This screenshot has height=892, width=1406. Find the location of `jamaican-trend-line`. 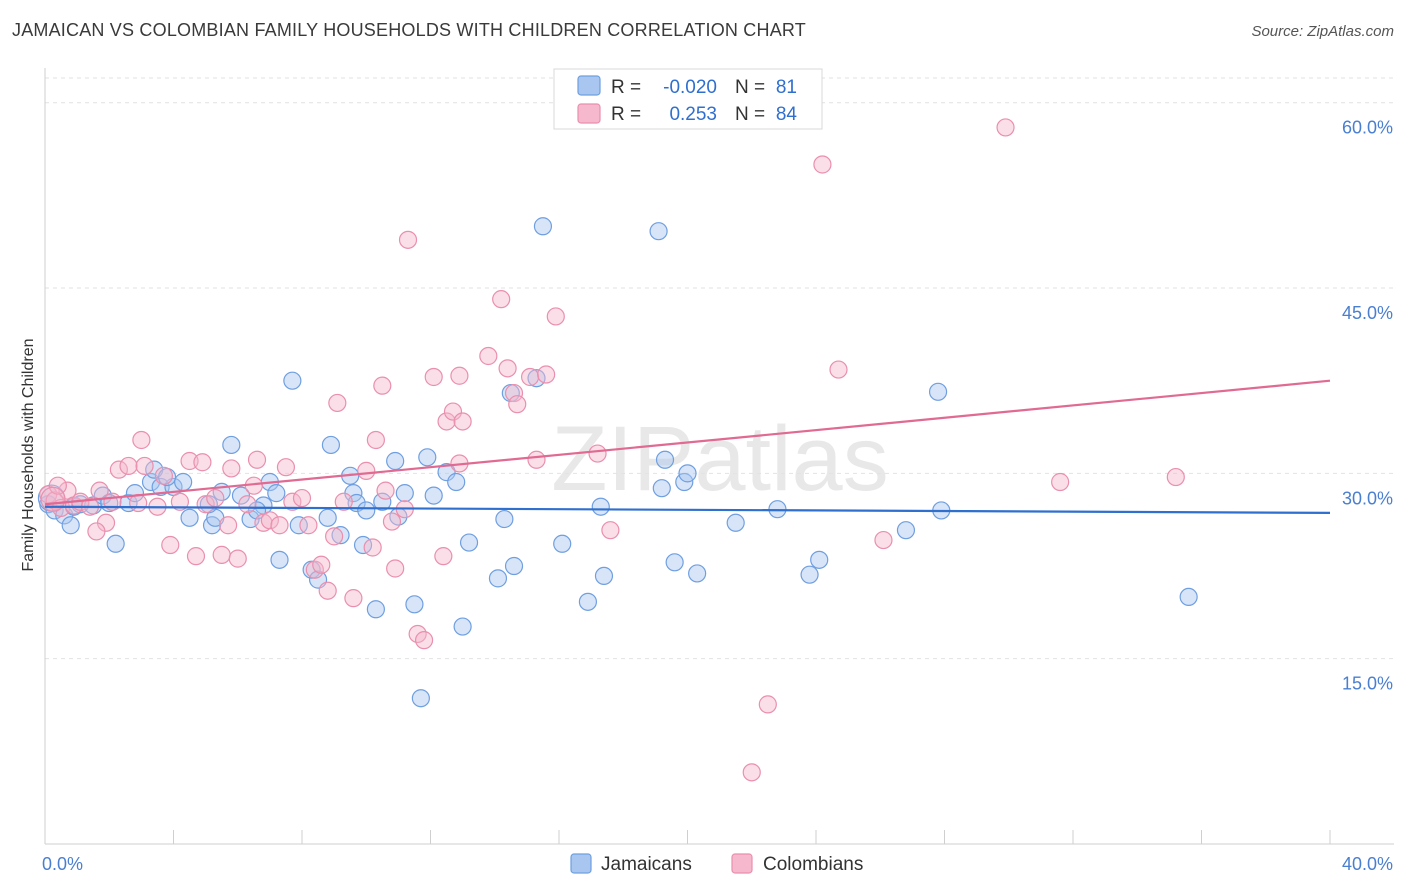

jamaican-trend-line is located at coordinates (687, 509).